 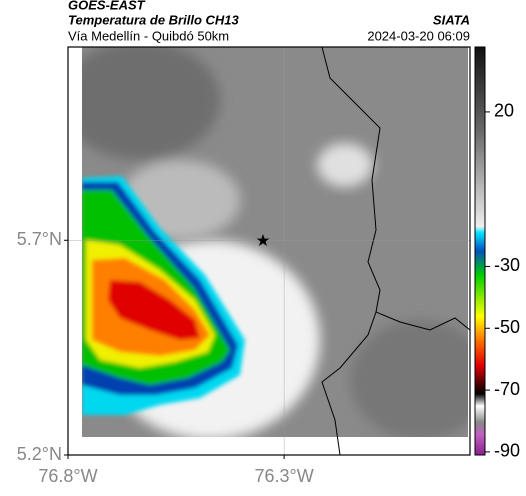 I want to click on colorbar, so click(x=480, y=251).